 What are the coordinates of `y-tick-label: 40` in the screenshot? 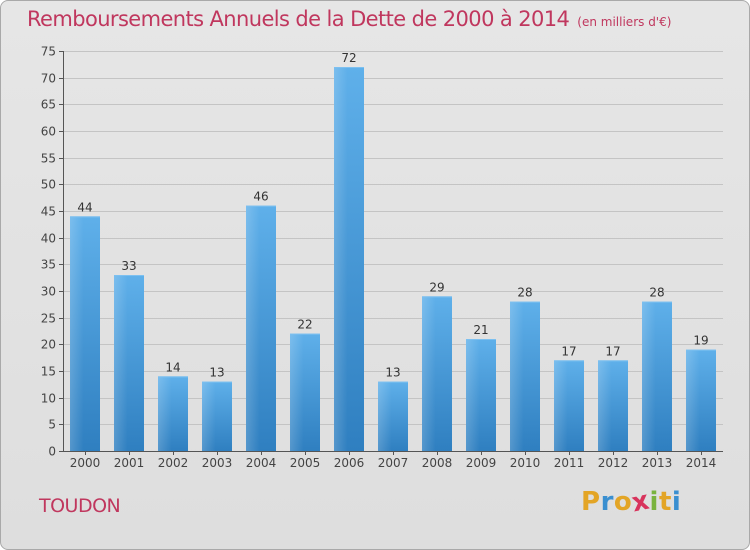 It's located at (48, 239).